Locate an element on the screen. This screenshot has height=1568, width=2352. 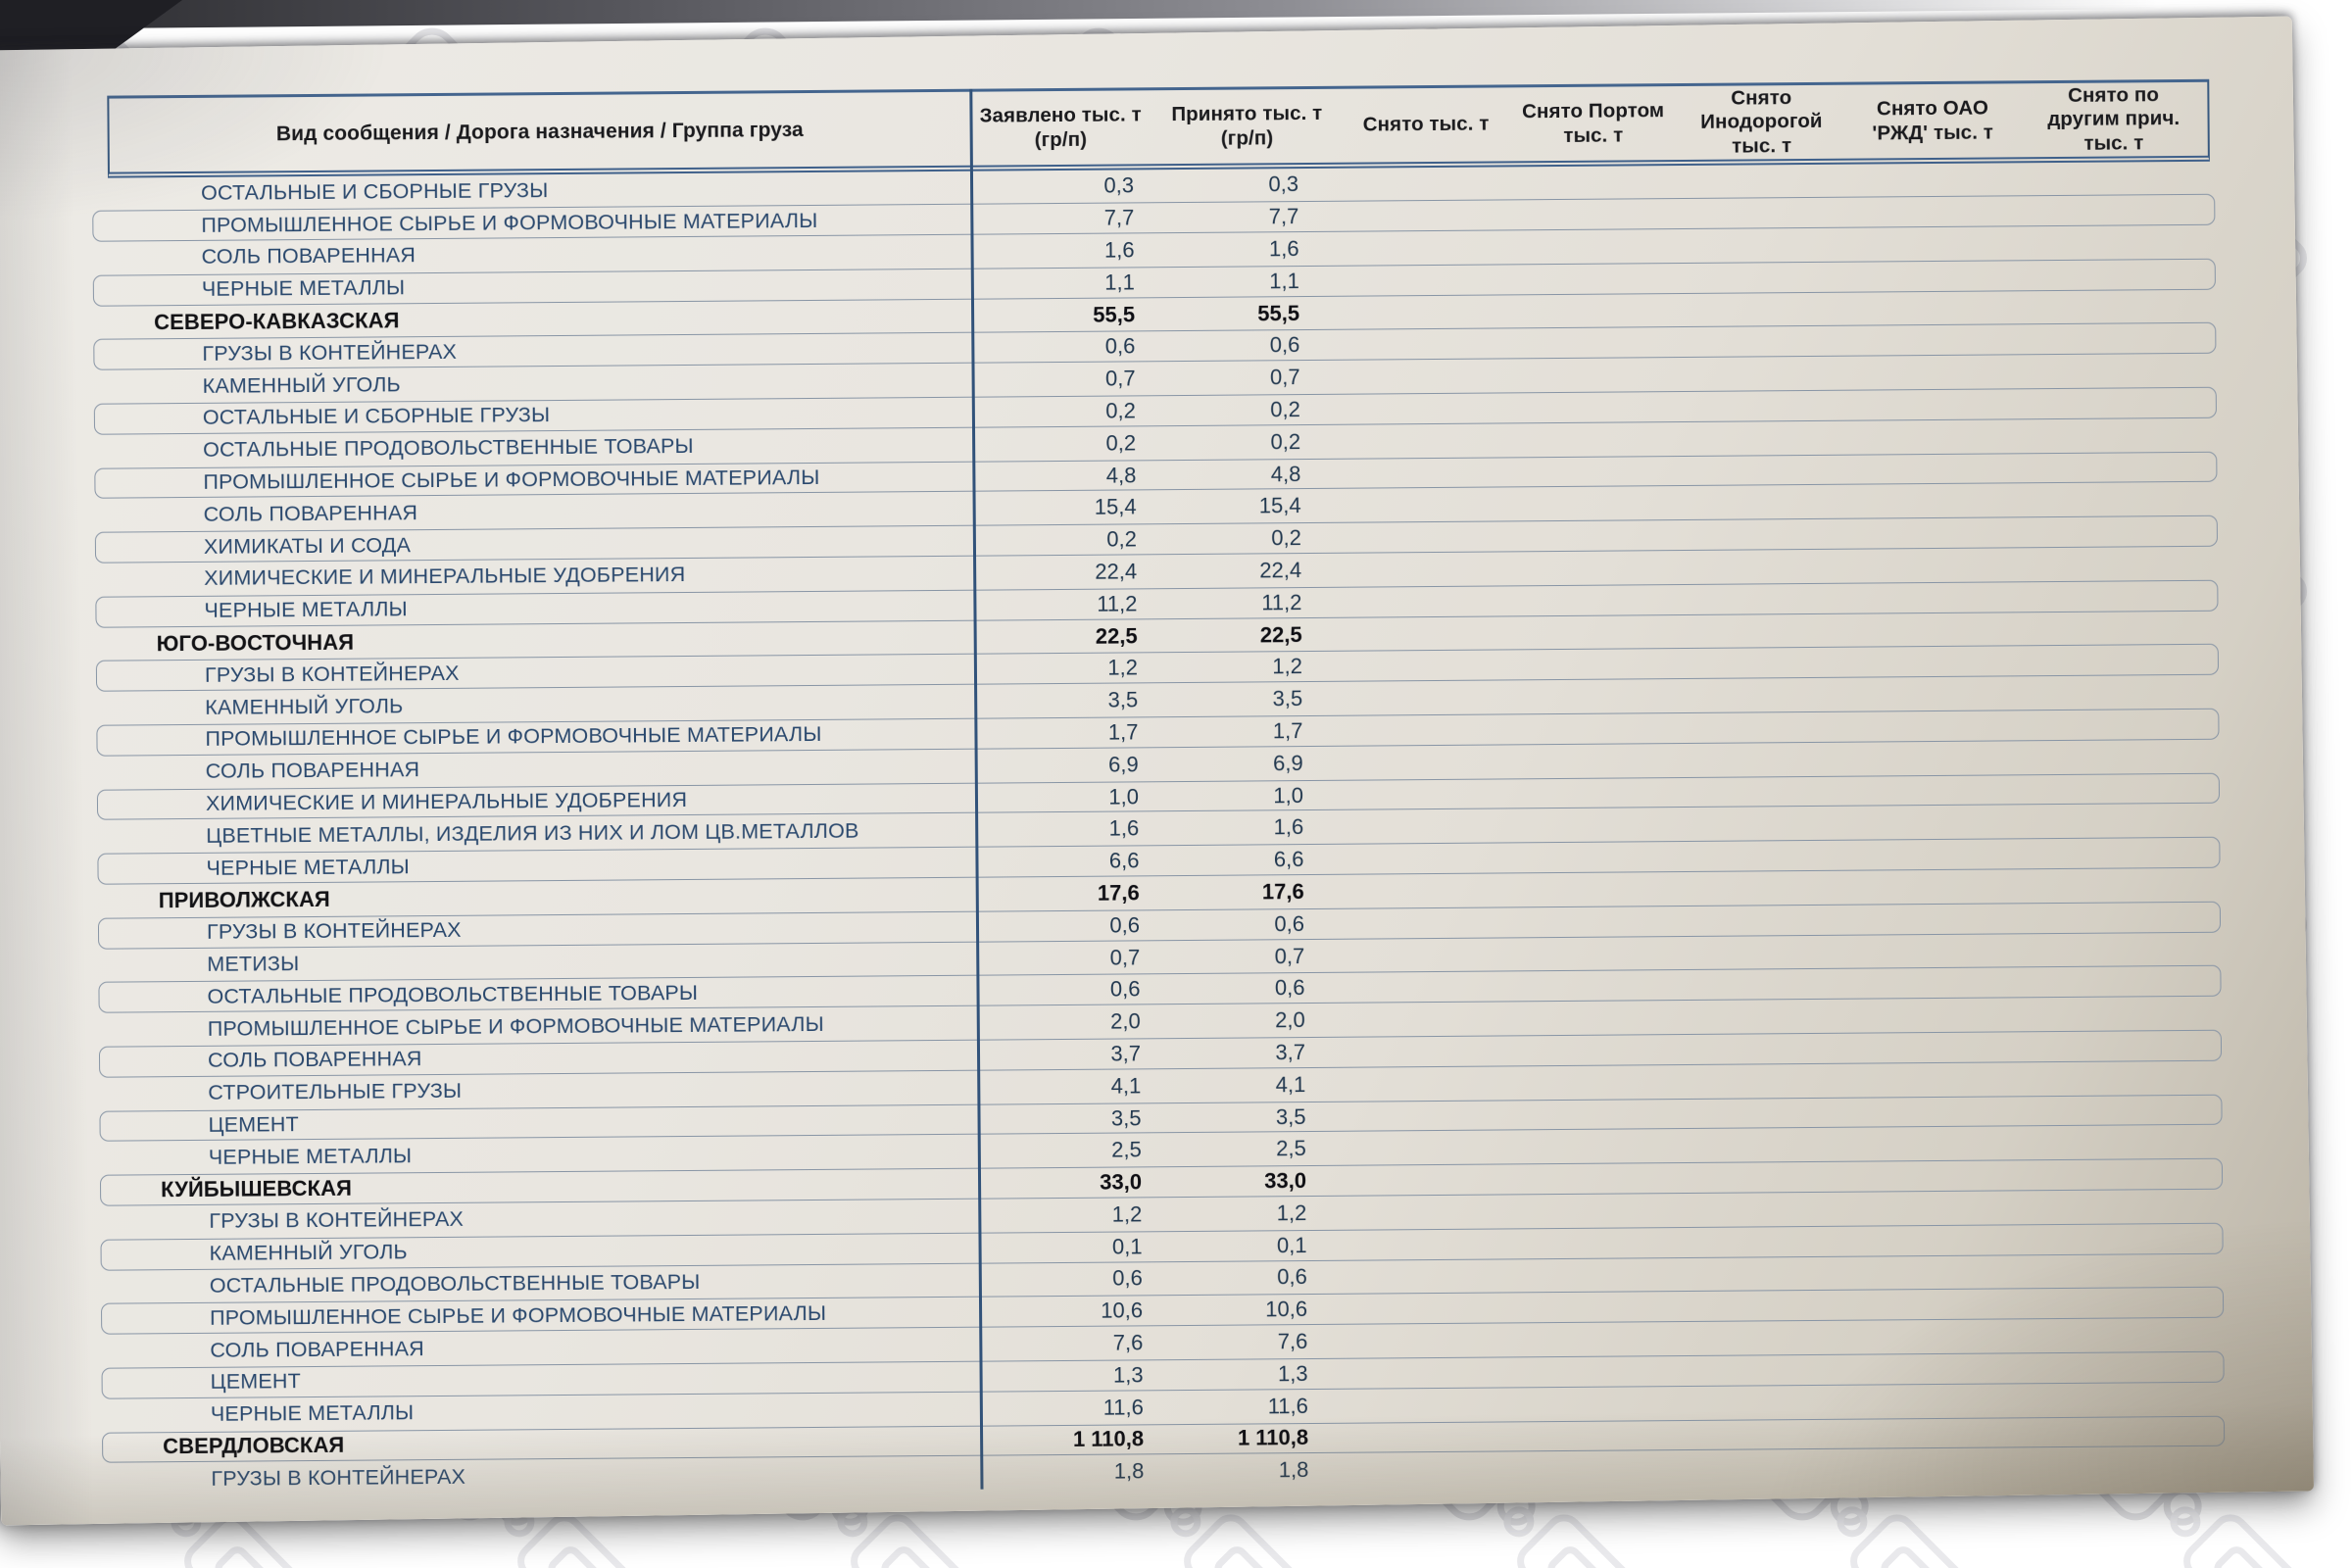
cell-declared: 2,0 is located at coordinates (1125, 1021).